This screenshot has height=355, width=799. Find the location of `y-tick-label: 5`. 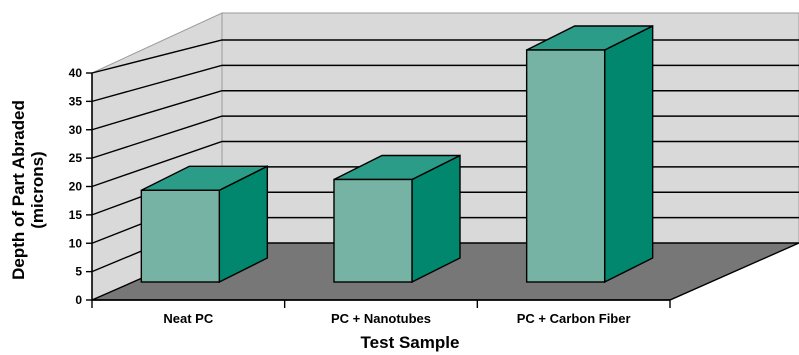

y-tick-label: 5 is located at coordinates (78, 272).